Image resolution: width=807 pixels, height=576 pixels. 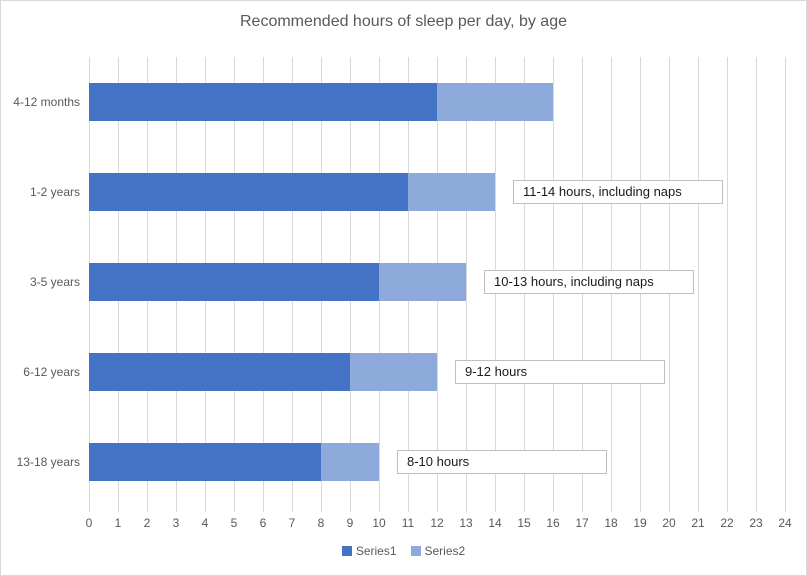 What do you see at coordinates (589, 282) in the screenshot?
I see `annotation-box: 10-13 hours, including naps` at bounding box center [589, 282].